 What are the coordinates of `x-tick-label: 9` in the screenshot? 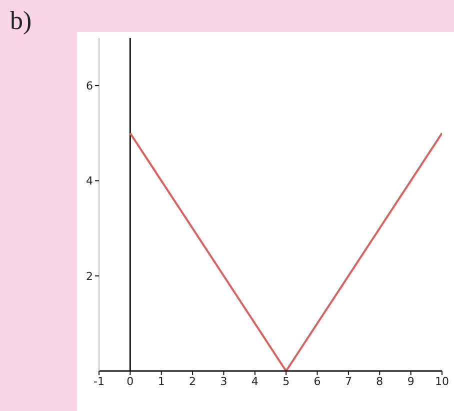 It's located at (410, 381).